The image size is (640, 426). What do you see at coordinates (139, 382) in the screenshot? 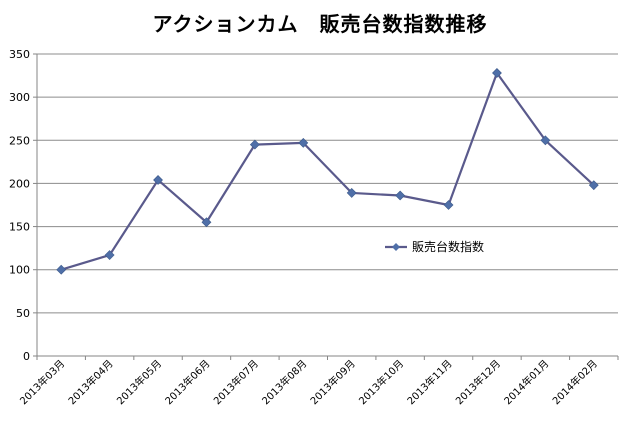
I see `x-tick-label: 2013年05月` at bounding box center [139, 382].